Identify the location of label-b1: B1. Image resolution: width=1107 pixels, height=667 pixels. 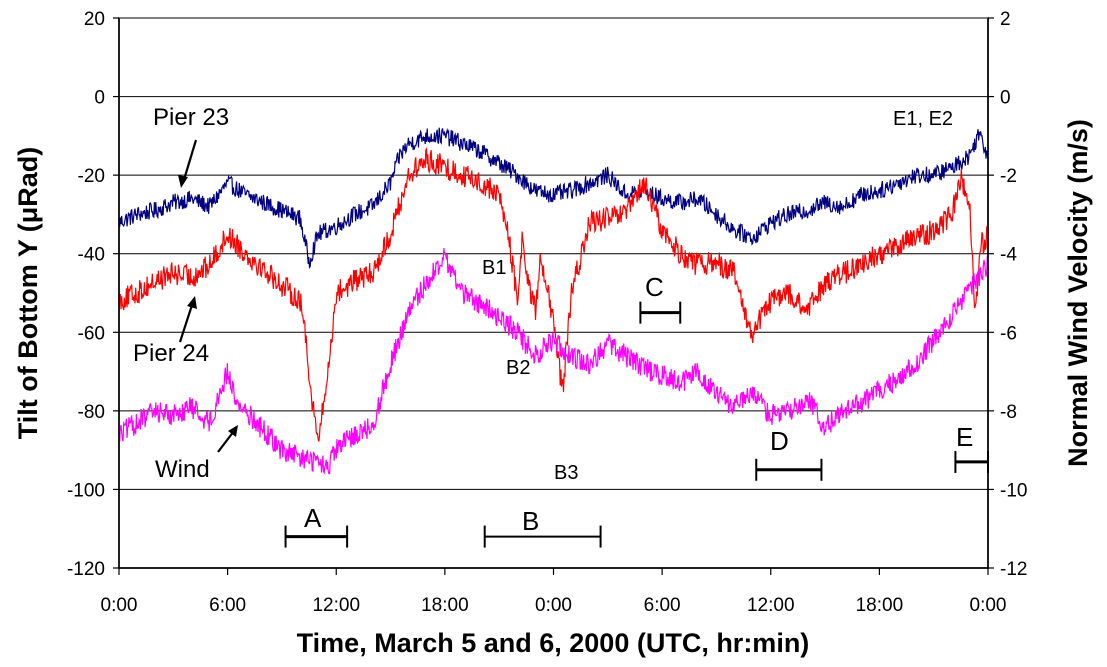
(494, 268).